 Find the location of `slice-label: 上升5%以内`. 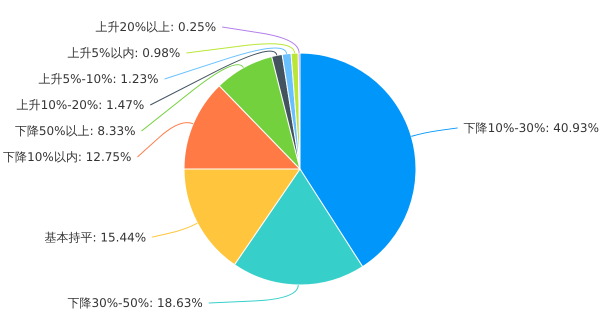

slice-label: 上升5%以内 is located at coordinates (100, 53).